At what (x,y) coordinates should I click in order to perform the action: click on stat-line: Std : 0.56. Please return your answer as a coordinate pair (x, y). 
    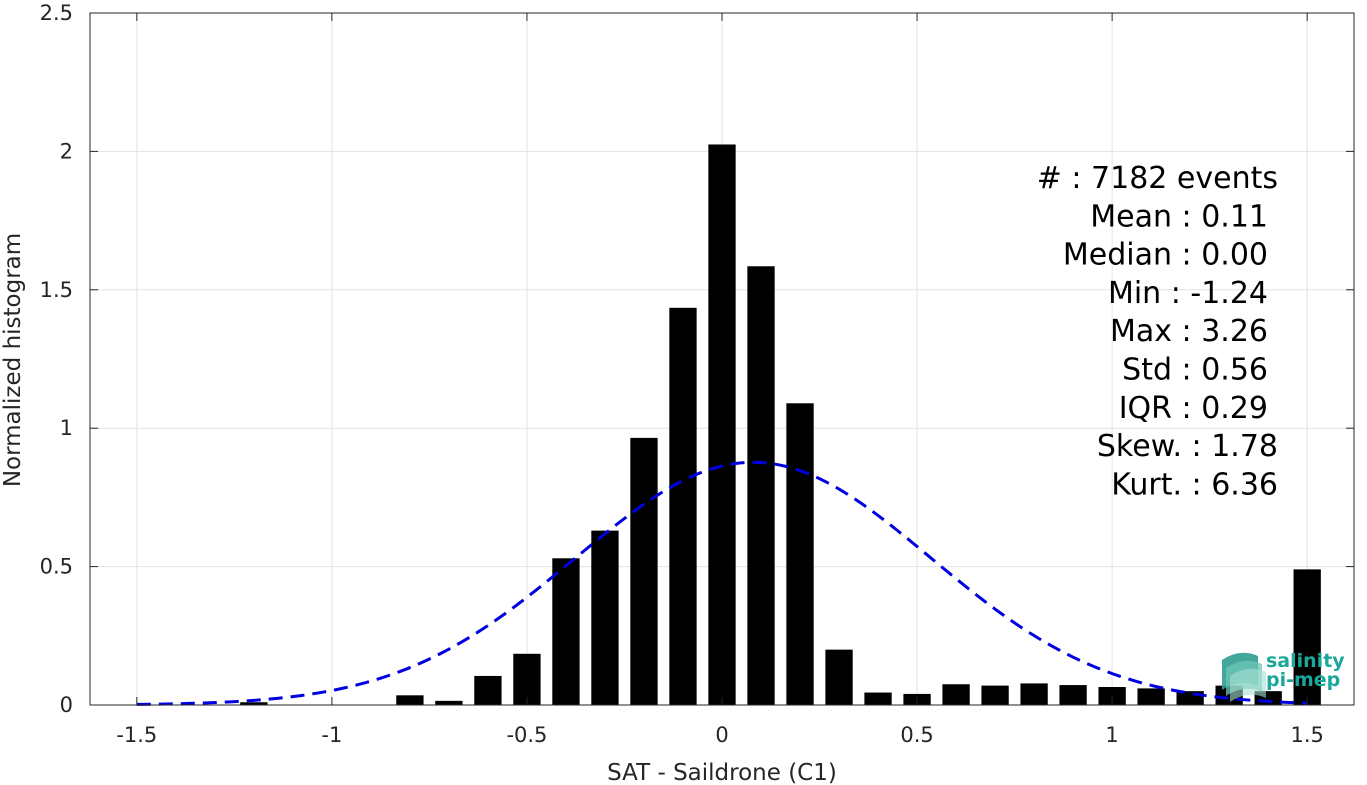
    Looking at the image, I should click on (1195, 370).